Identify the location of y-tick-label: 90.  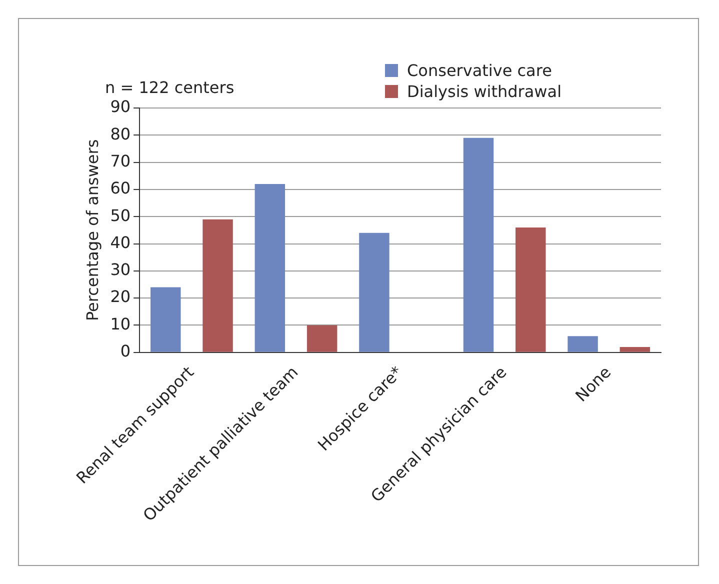
(120, 106).